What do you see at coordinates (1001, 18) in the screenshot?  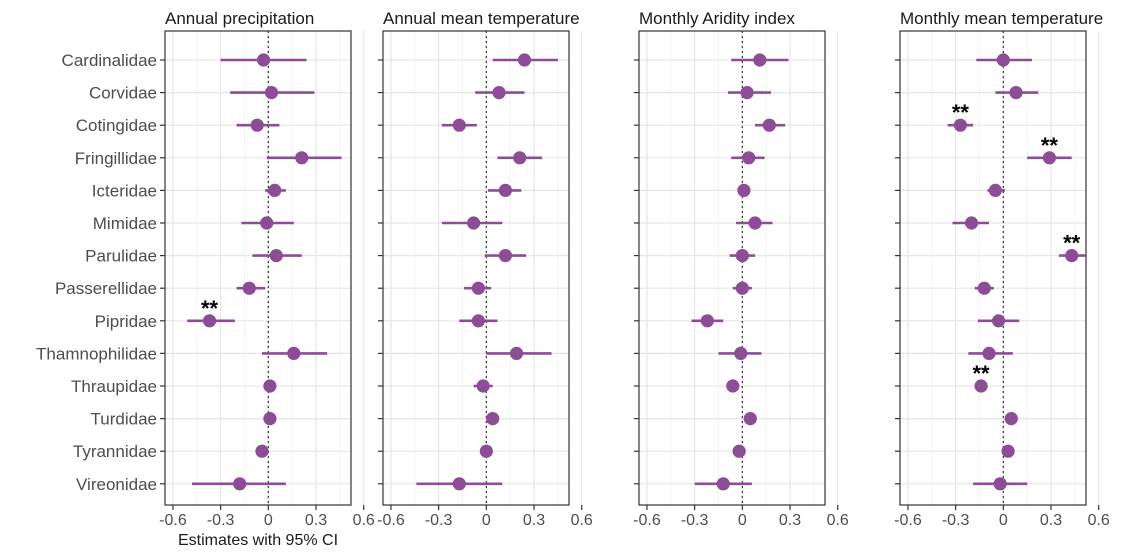 I see `panel-title: Monthly mean temperature` at bounding box center [1001, 18].